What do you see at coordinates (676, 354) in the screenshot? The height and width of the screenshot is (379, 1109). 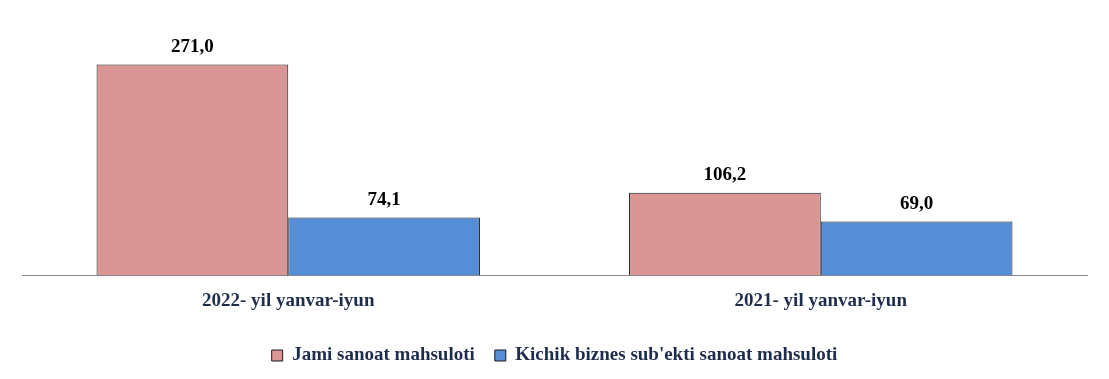 I see `legend-label: Kichik biznes sub'ekti sanoat mahsuloti` at bounding box center [676, 354].